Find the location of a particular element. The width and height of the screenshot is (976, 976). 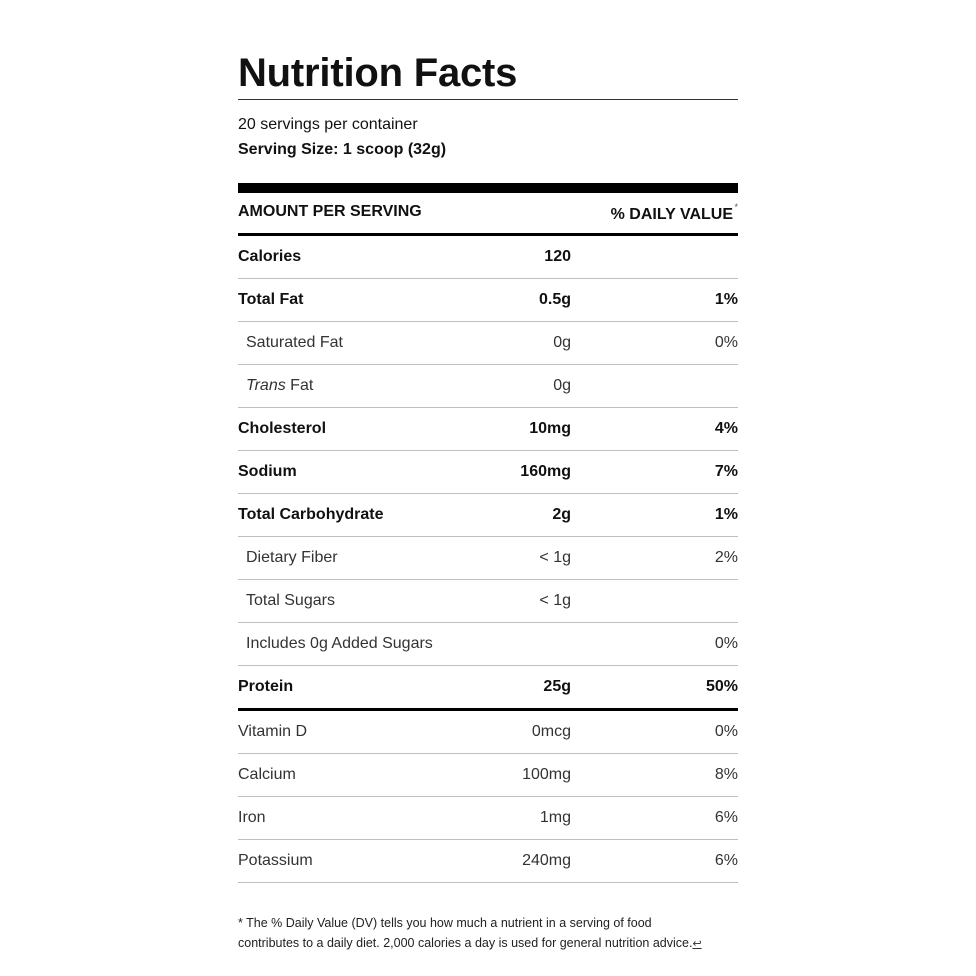

daily-value-footnote-marker: * is located at coordinates (736, 207).